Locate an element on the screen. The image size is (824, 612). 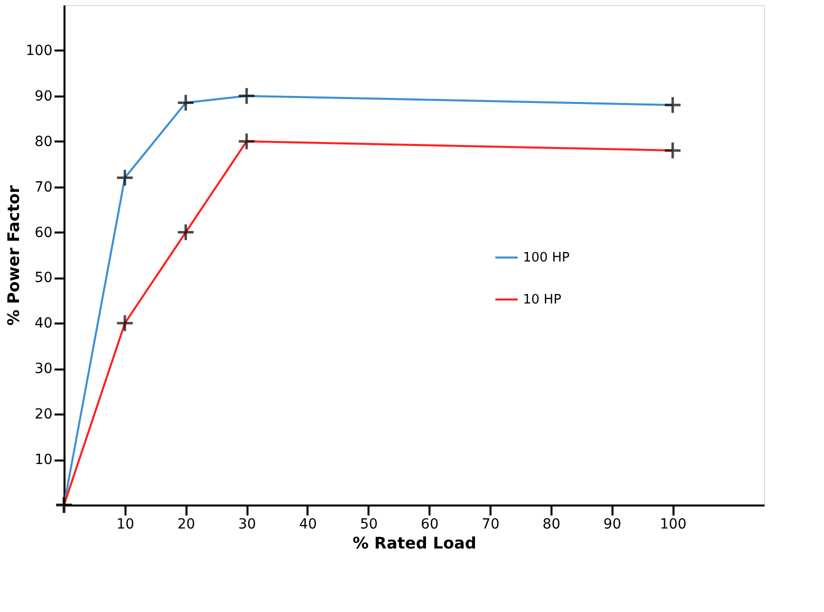
x-tick-label: 80 is located at coordinates (551, 524).